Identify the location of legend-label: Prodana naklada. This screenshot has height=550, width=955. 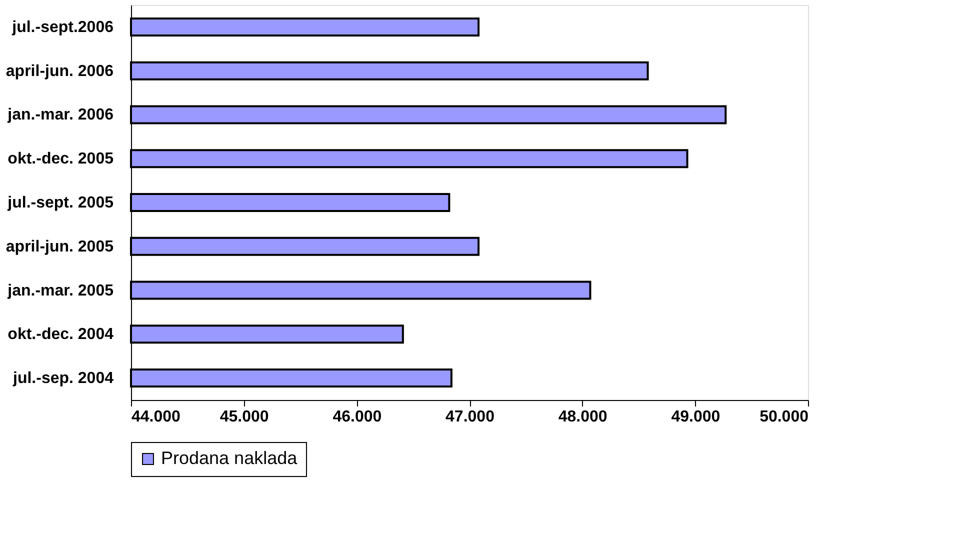
(229, 458).